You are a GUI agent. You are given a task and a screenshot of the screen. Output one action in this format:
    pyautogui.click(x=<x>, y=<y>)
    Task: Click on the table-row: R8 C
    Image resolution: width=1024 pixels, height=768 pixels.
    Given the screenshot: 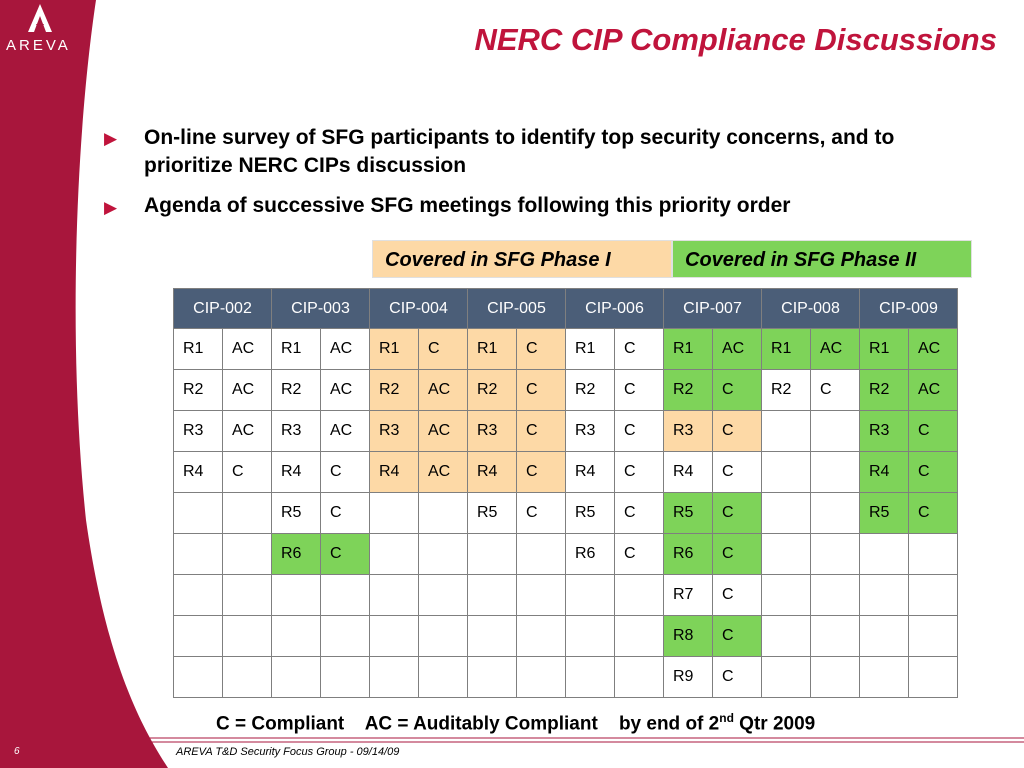 What is the action you would take?
    pyautogui.click(x=565, y=636)
    